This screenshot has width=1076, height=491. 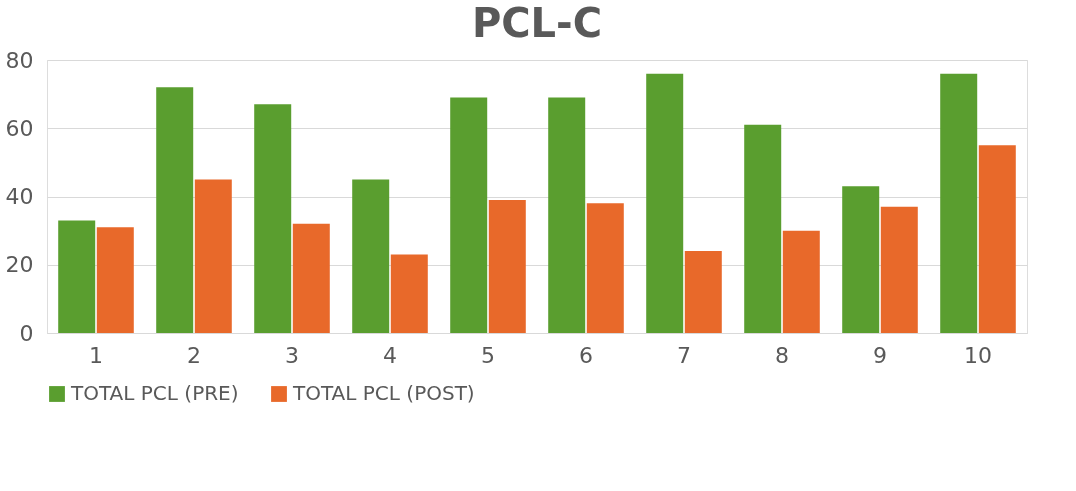 What do you see at coordinates (26, 333) in the screenshot?
I see `y-tick-label: 0` at bounding box center [26, 333].